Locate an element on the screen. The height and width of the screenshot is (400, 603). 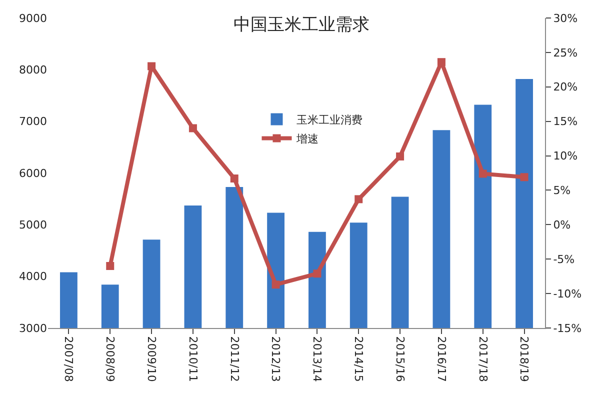
y-tick-label: 5000 is located at coordinates (33, 225).